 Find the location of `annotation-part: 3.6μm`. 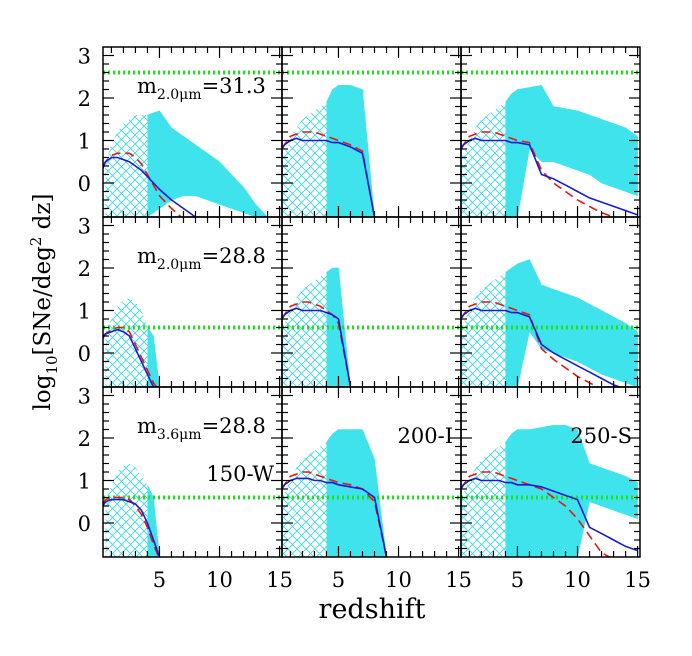

annotation-part: 3.6μm is located at coordinates (179, 435).